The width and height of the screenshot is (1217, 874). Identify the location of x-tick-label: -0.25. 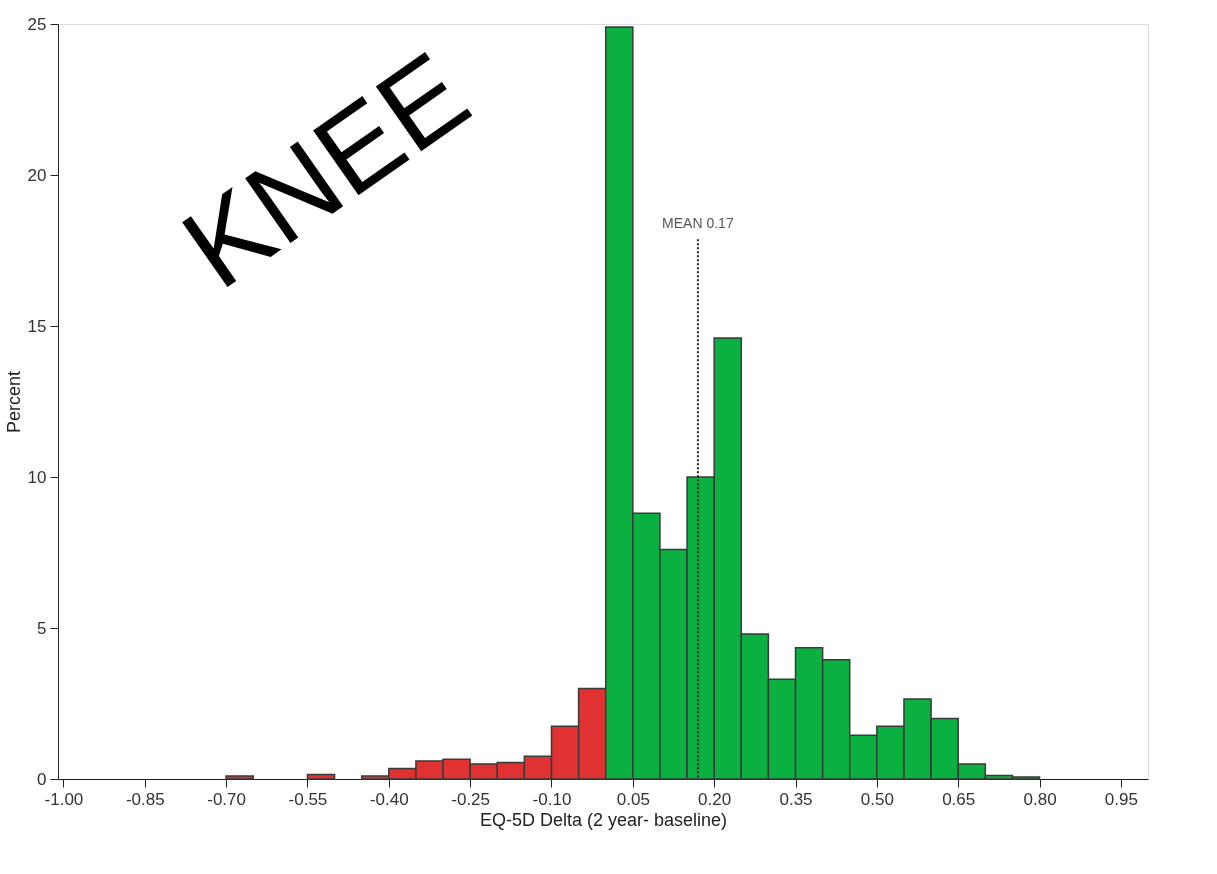
(471, 799).